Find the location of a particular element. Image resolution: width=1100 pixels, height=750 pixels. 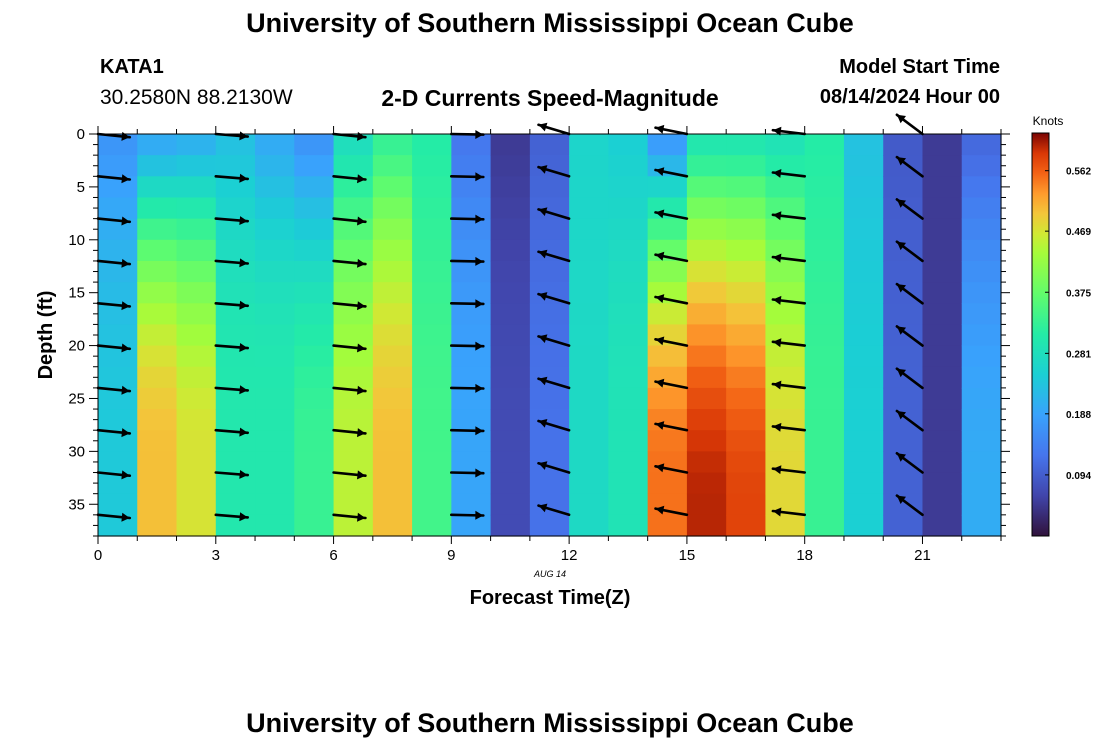

colorbar-ticks: 0.562 0.469 0.375 0.281 0.188 0.094 is located at coordinates (1068, 324).